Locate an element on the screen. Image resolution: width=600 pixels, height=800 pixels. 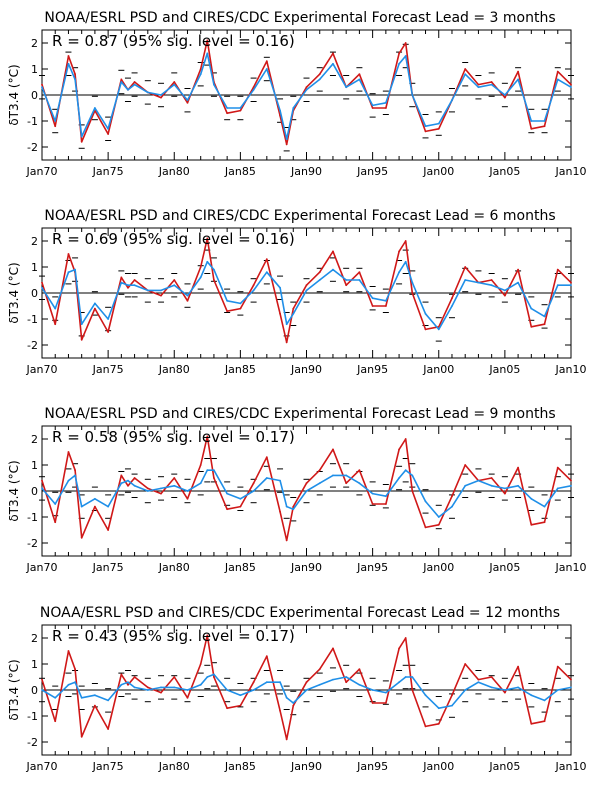
x-tick-label: Jan90 is located at coordinates (306, 766).